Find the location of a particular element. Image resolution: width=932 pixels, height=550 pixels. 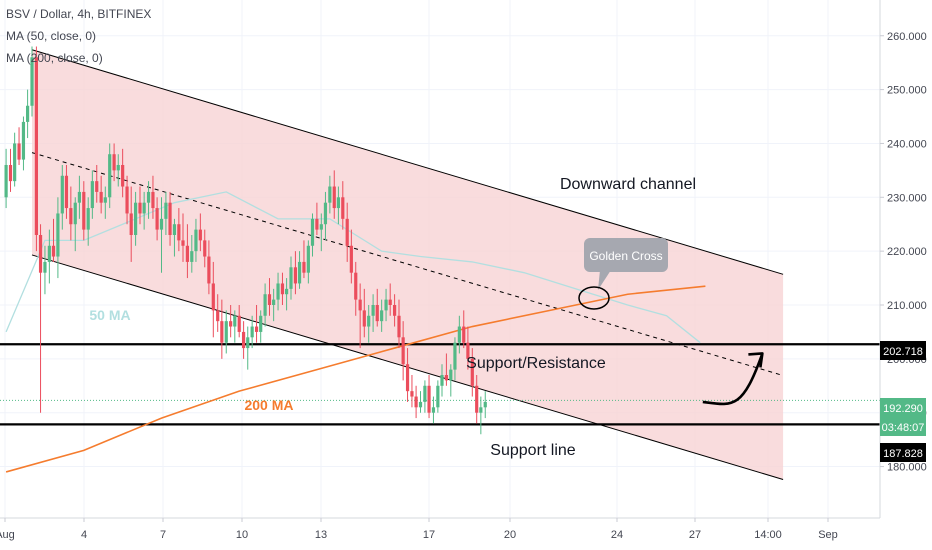

legend-ma200: MA (200, close, 0) is located at coordinates (54, 58).